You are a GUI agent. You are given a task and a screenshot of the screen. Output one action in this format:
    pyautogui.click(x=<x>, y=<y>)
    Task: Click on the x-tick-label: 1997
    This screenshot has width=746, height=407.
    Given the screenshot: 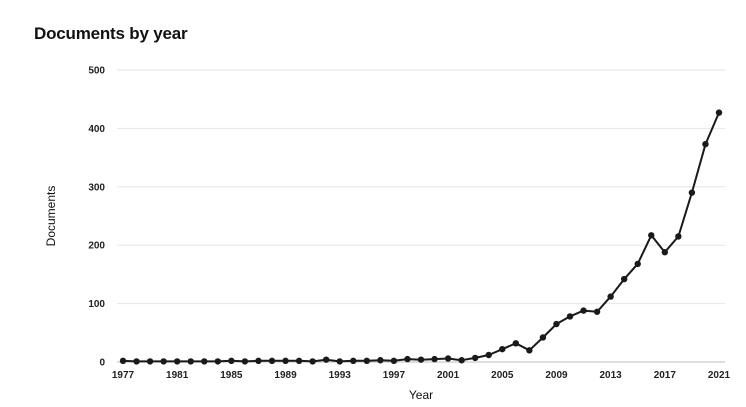 What is the action you would take?
    pyautogui.click(x=394, y=375)
    